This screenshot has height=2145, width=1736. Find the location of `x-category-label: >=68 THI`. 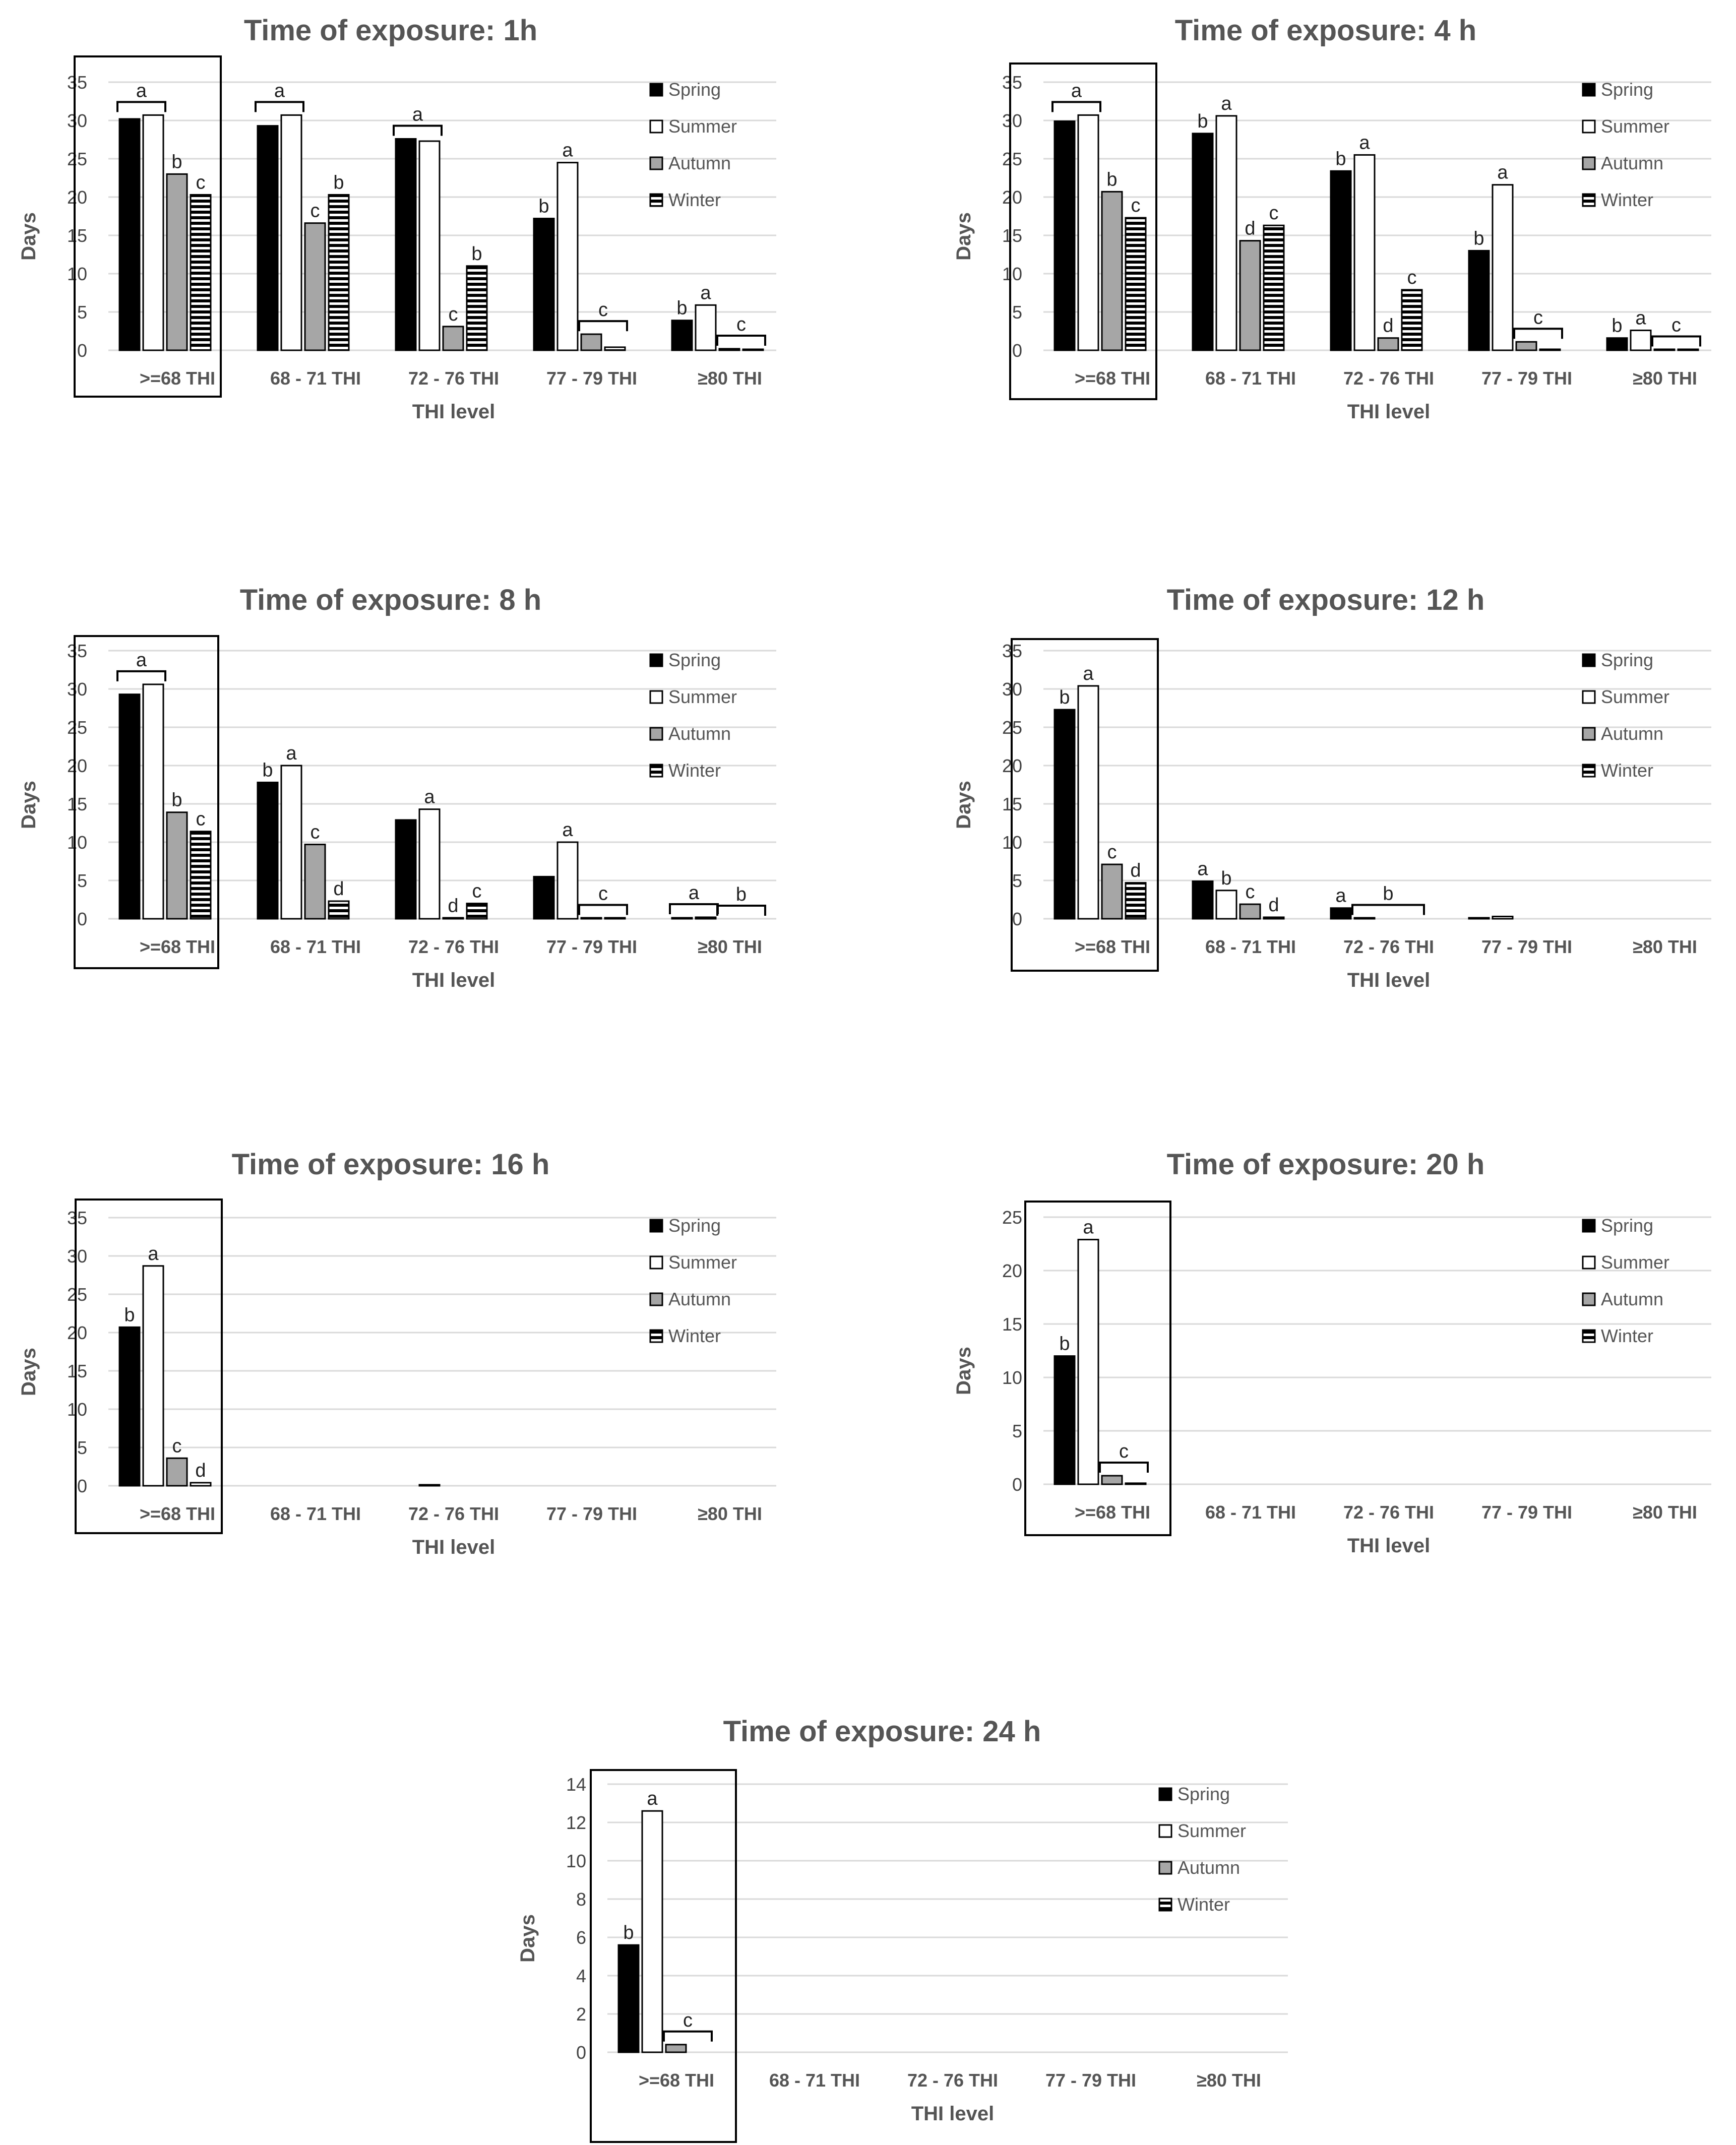

x-category-label: >=68 THI is located at coordinates (1112, 947).